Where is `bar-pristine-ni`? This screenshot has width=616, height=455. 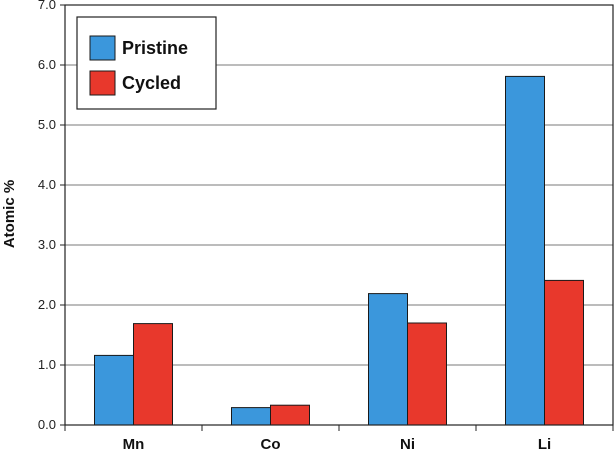 bar-pristine-ni is located at coordinates (388, 359).